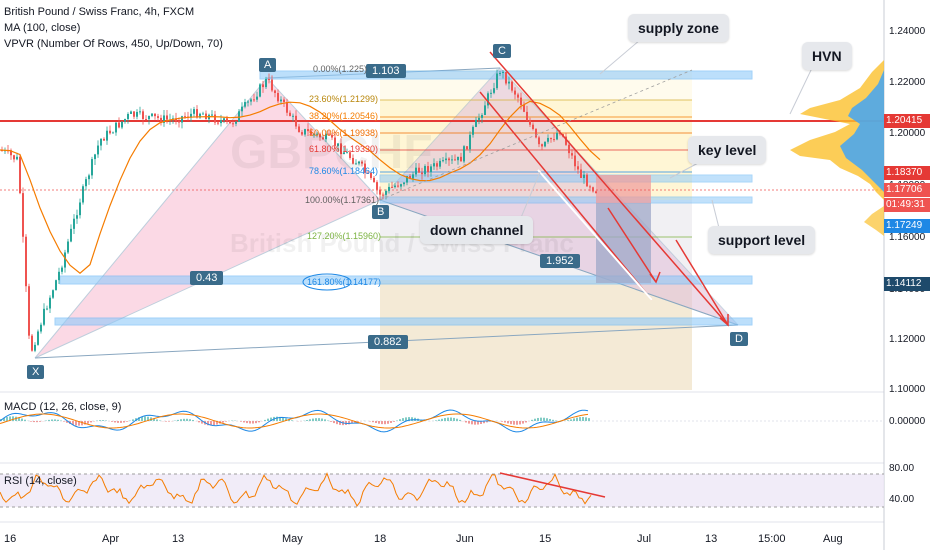 This screenshot has width=932, height=550. What do you see at coordinates (403, 321) in the screenshot?
I see `lower-zone-box` at bounding box center [403, 321].